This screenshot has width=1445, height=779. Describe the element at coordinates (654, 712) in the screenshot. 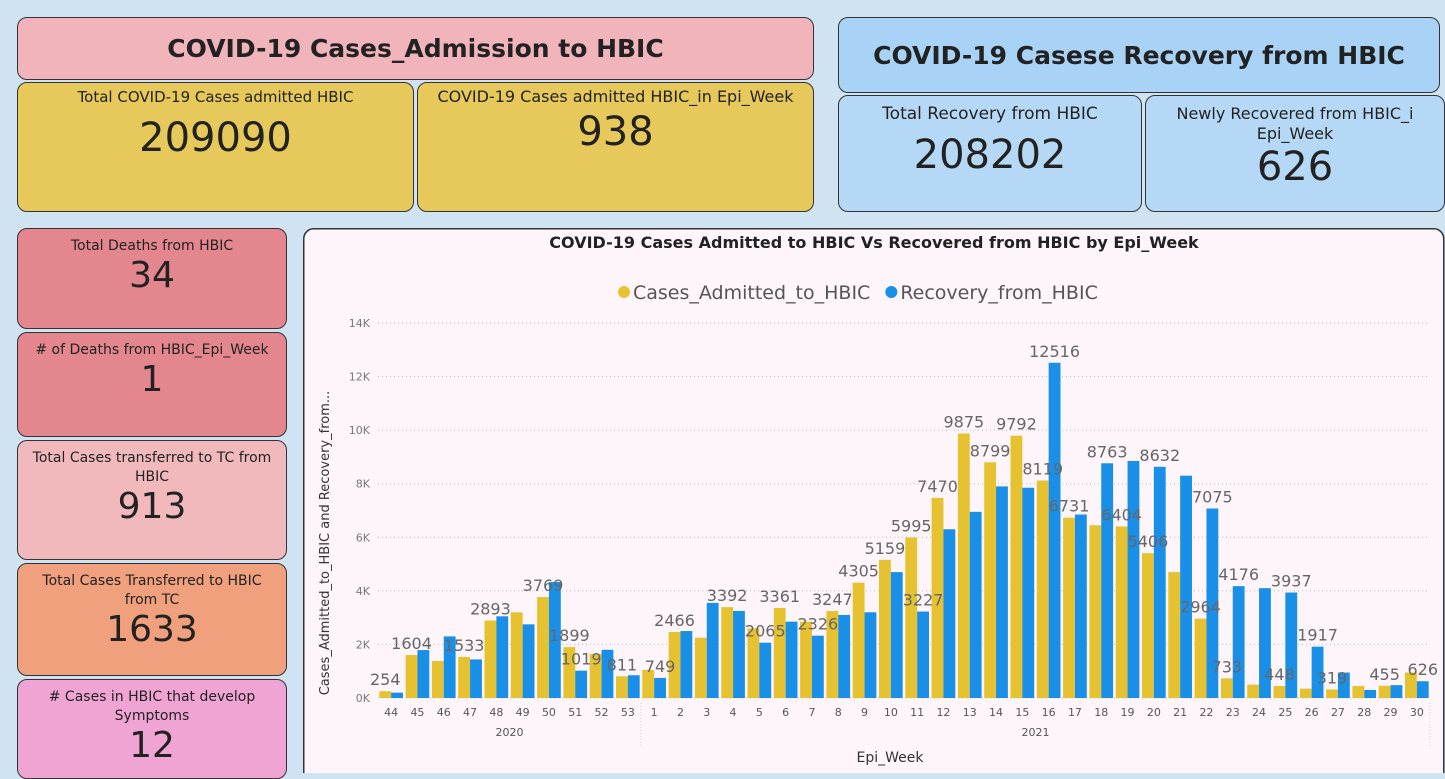

I see `x-tick-label: 1` at that location.